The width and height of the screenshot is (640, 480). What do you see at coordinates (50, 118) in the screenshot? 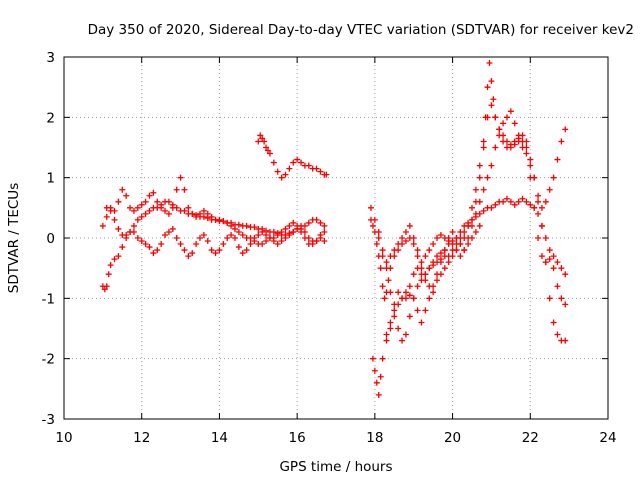
I see `y-tick-label: 2` at bounding box center [50, 118].